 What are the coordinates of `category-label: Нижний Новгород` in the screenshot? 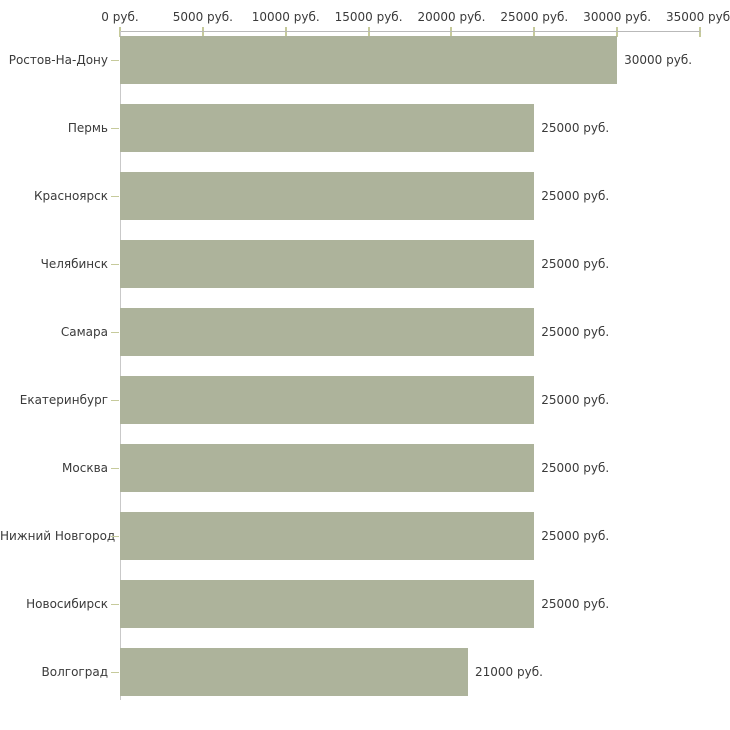 It's located at (58, 536).